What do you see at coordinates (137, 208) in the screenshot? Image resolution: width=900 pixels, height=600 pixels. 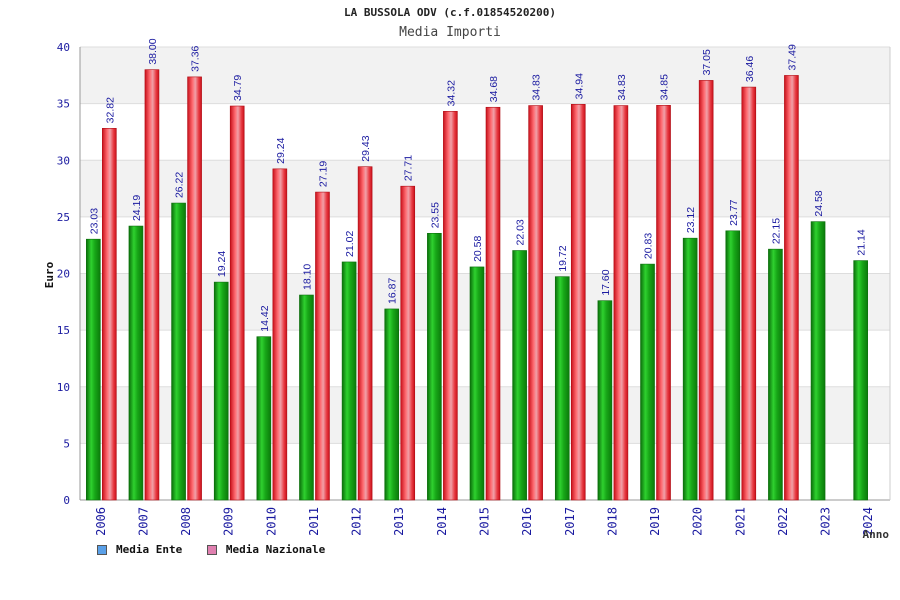 I see `data-label: 24.19` at bounding box center [137, 208].